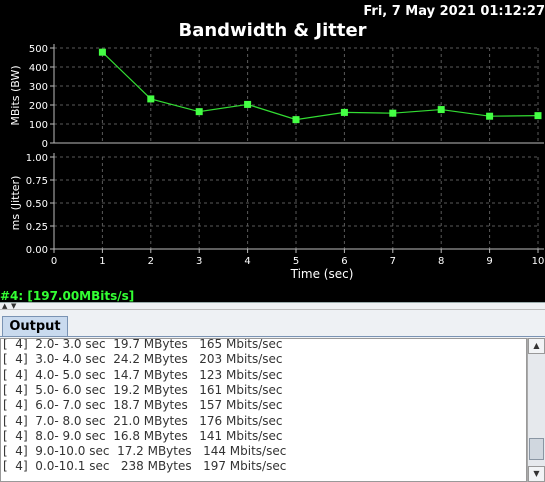 This screenshot has width=545, height=482. What do you see at coordinates (67, 295) in the screenshot?
I see `stream-bandwidth-label: #4: [197.00MBits/s]` at bounding box center [67, 295].